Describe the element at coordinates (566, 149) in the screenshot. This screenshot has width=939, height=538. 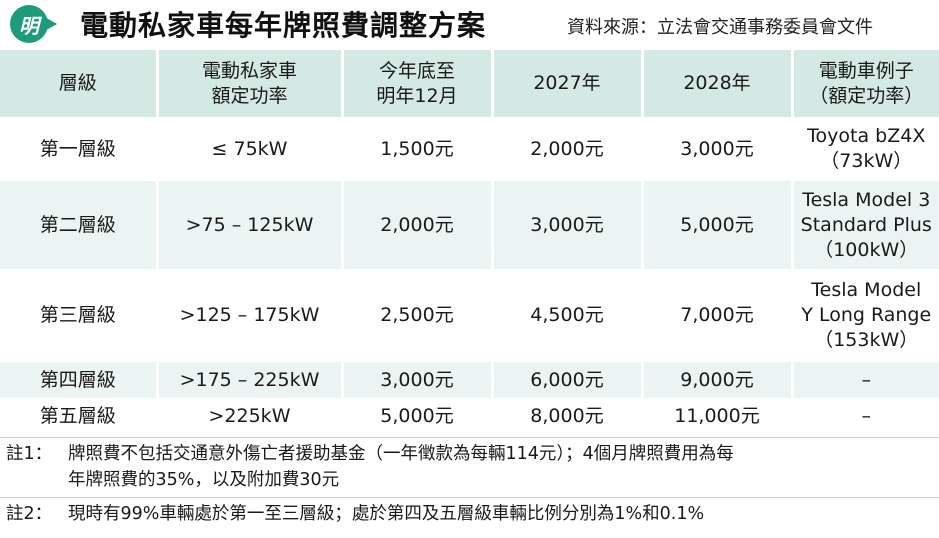
I see `fee-2027-cell: 2,000元` at that location.